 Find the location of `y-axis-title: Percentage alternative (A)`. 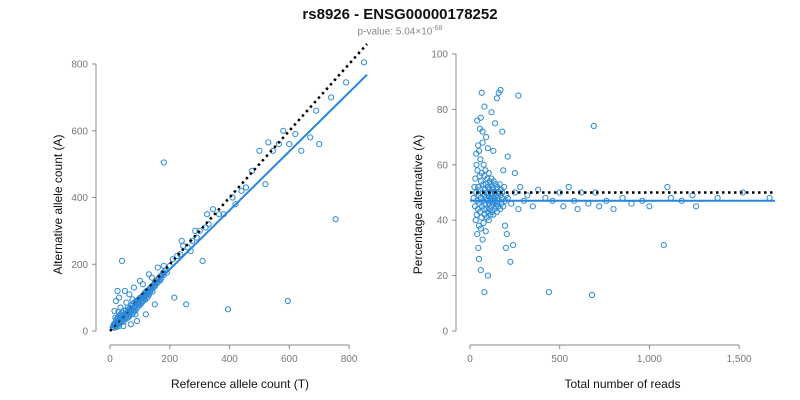

y-axis-title: Percentage alternative (A) is located at coordinates (418, 204).